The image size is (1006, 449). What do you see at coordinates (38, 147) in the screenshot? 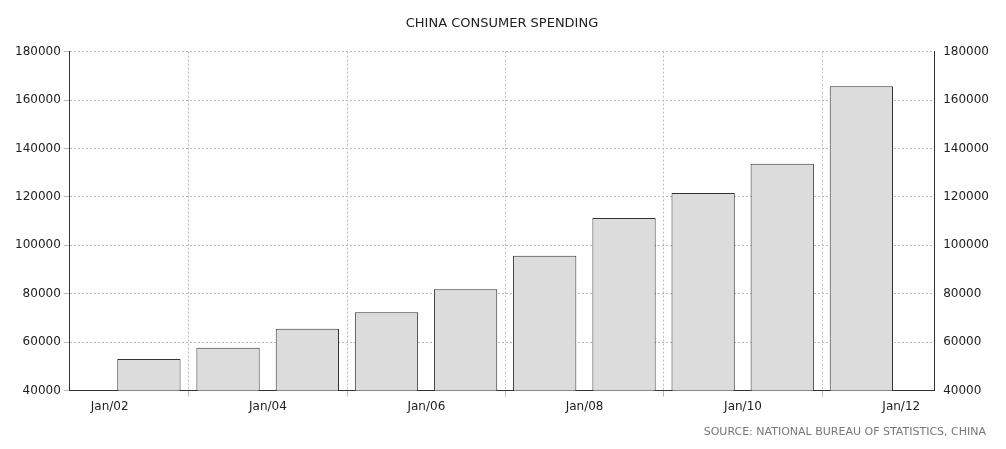
I see `y-tick-label: 140000` at bounding box center [38, 147].